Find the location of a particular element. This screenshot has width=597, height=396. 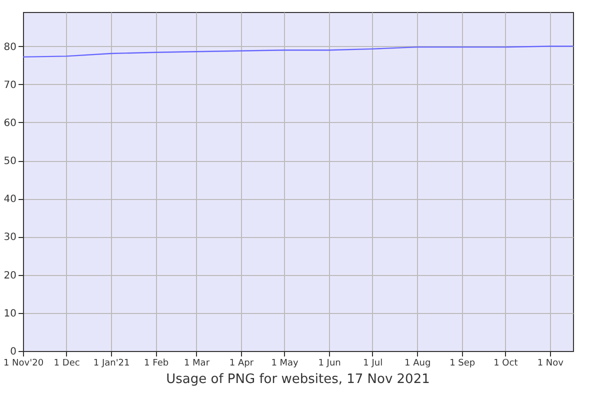

x-tick-label: 1 Oct is located at coordinates (506, 363).